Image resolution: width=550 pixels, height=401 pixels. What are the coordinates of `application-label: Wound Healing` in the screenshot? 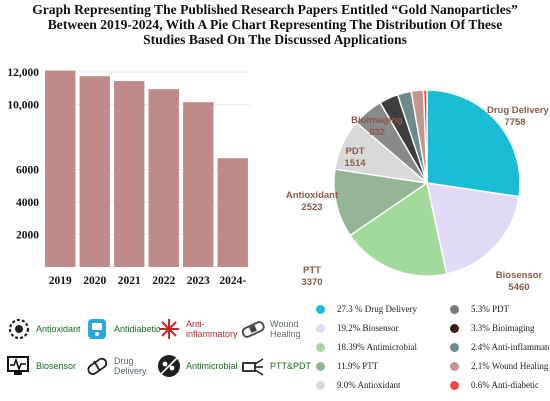 It's located at (285, 329).